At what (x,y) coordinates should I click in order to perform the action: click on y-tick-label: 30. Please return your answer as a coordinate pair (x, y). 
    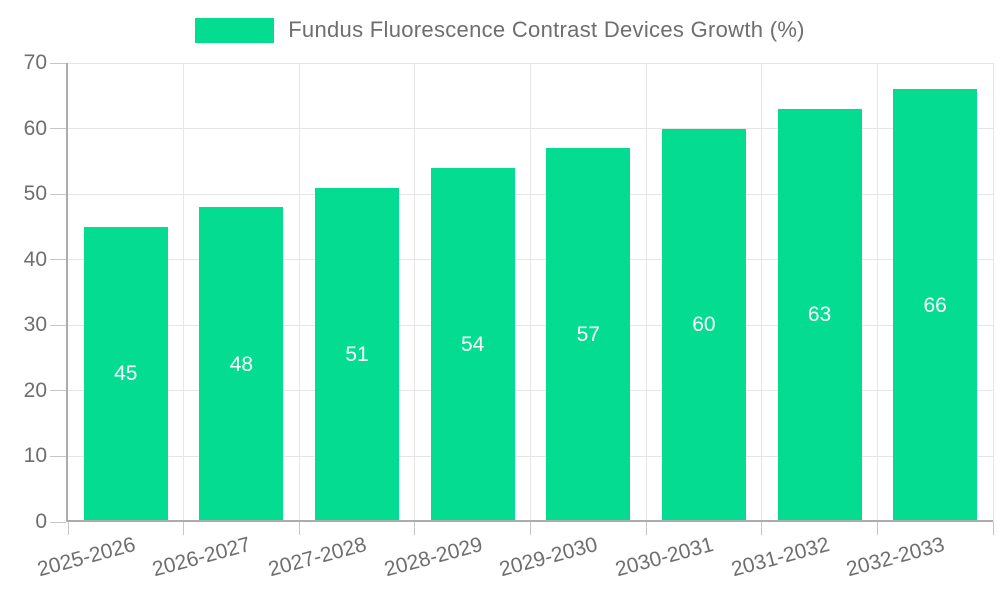
    Looking at the image, I should click on (35, 325).